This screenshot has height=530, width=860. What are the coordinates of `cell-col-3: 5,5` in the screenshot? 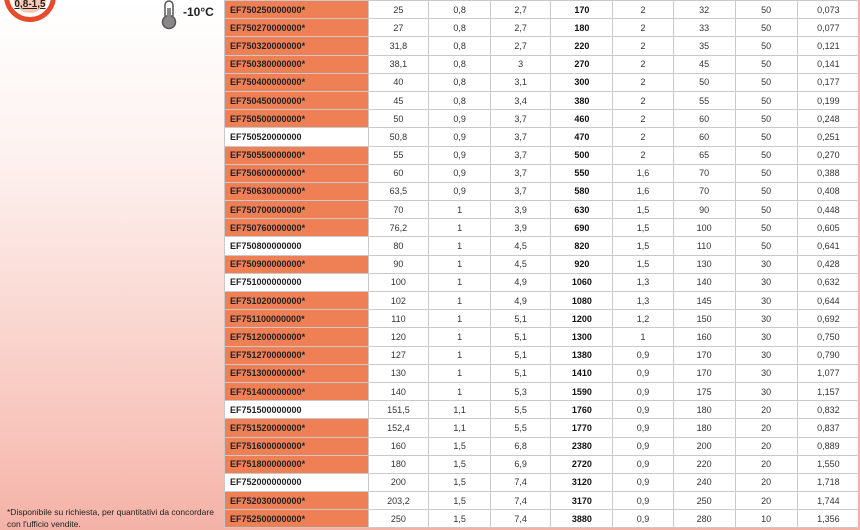 It's located at (521, 410).